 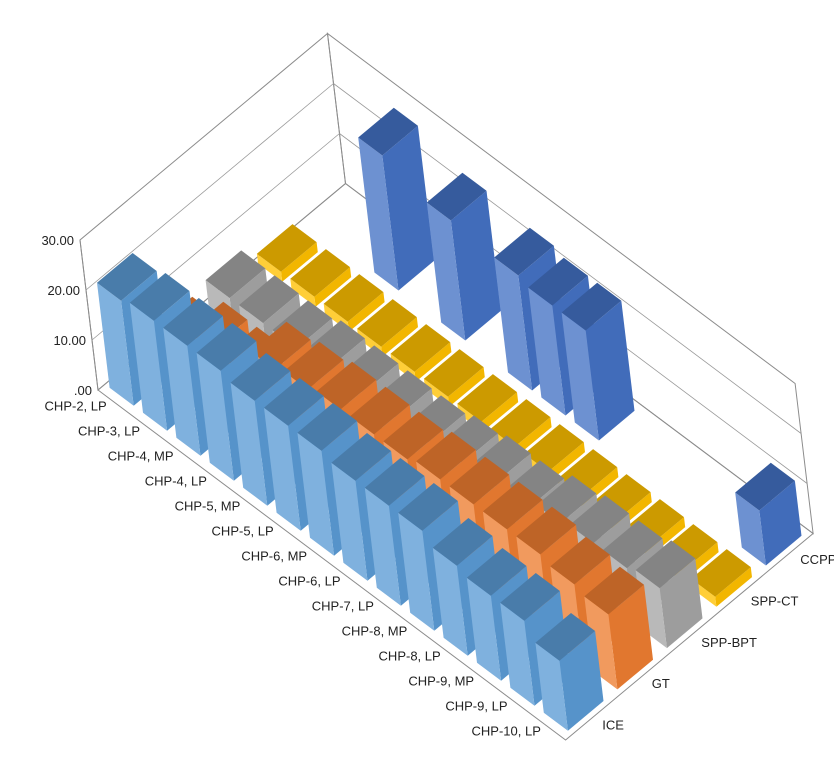 I want to click on series-label: GT, so click(x=661, y=683).